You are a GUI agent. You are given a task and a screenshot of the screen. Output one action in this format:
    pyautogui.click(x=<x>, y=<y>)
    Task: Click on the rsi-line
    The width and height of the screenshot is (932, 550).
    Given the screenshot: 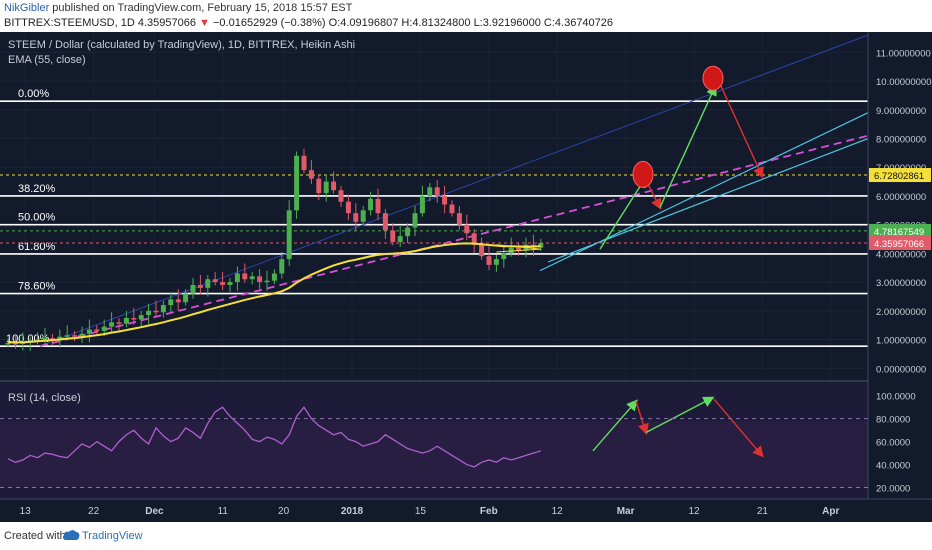 What is the action you would take?
    pyautogui.click(x=274, y=437)
    